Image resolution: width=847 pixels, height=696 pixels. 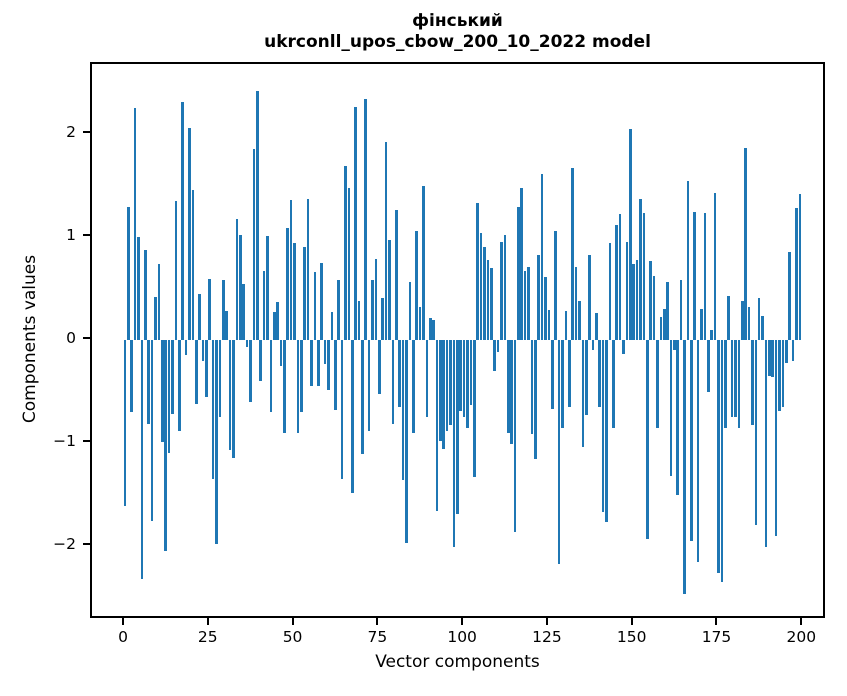 What do you see at coordinates (457, 21) in the screenshot?
I see `chart-title: фінський` at bounding box center [457, 21].